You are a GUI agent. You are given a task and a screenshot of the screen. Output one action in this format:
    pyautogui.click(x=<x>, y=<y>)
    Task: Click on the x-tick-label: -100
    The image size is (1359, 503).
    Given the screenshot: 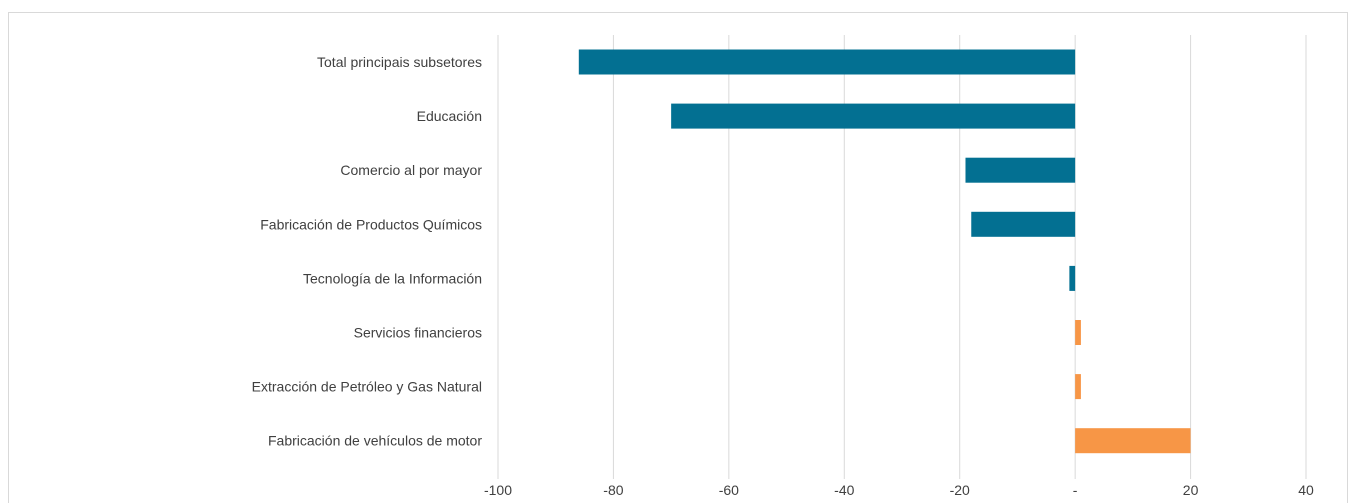 What is the action you would take?
    pyautogui.click(x=498, y=490)
    